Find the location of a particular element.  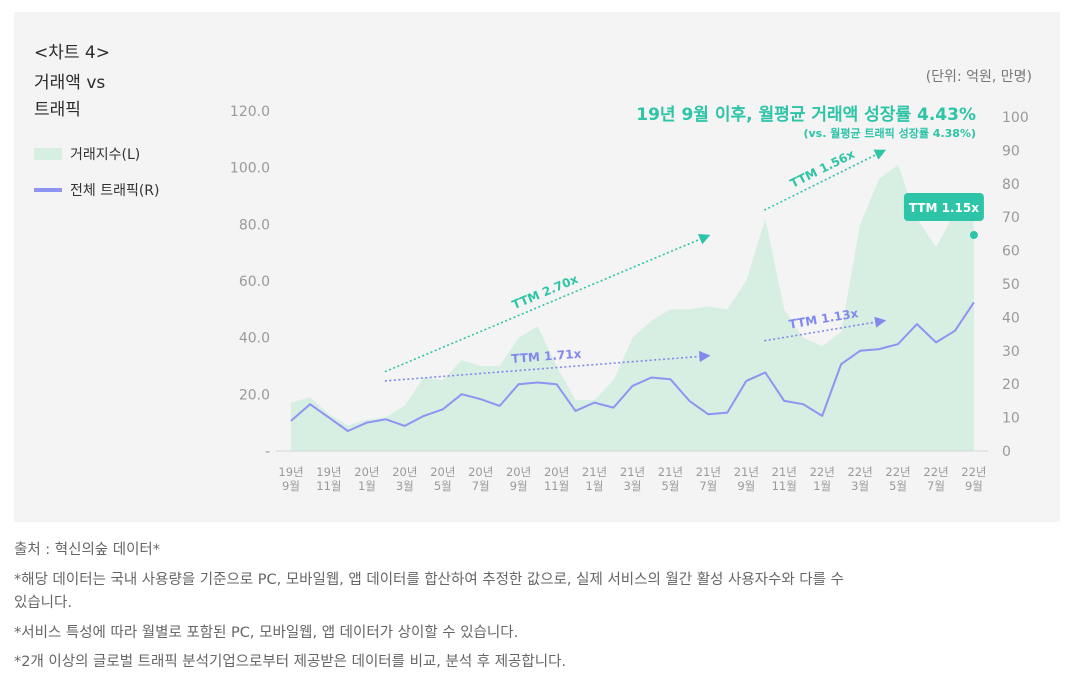

right-axis-tick: 10 is located at coordinates (1011, 419).